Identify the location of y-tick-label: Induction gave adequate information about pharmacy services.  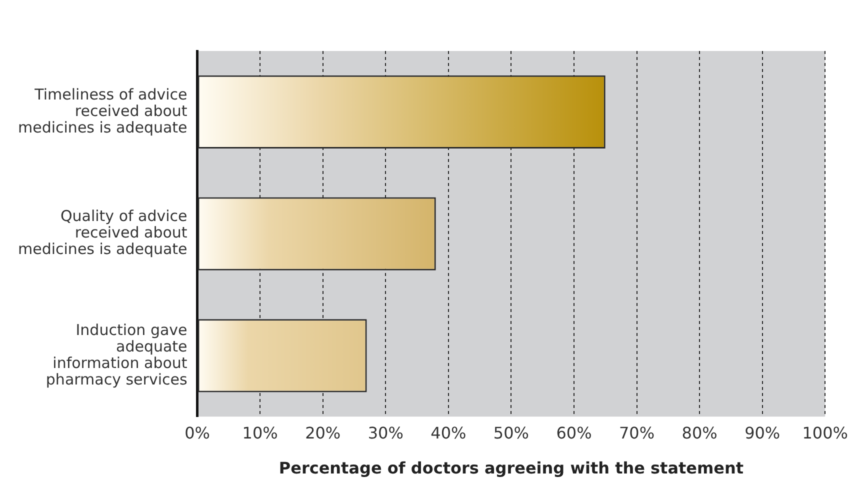
(117, 354).